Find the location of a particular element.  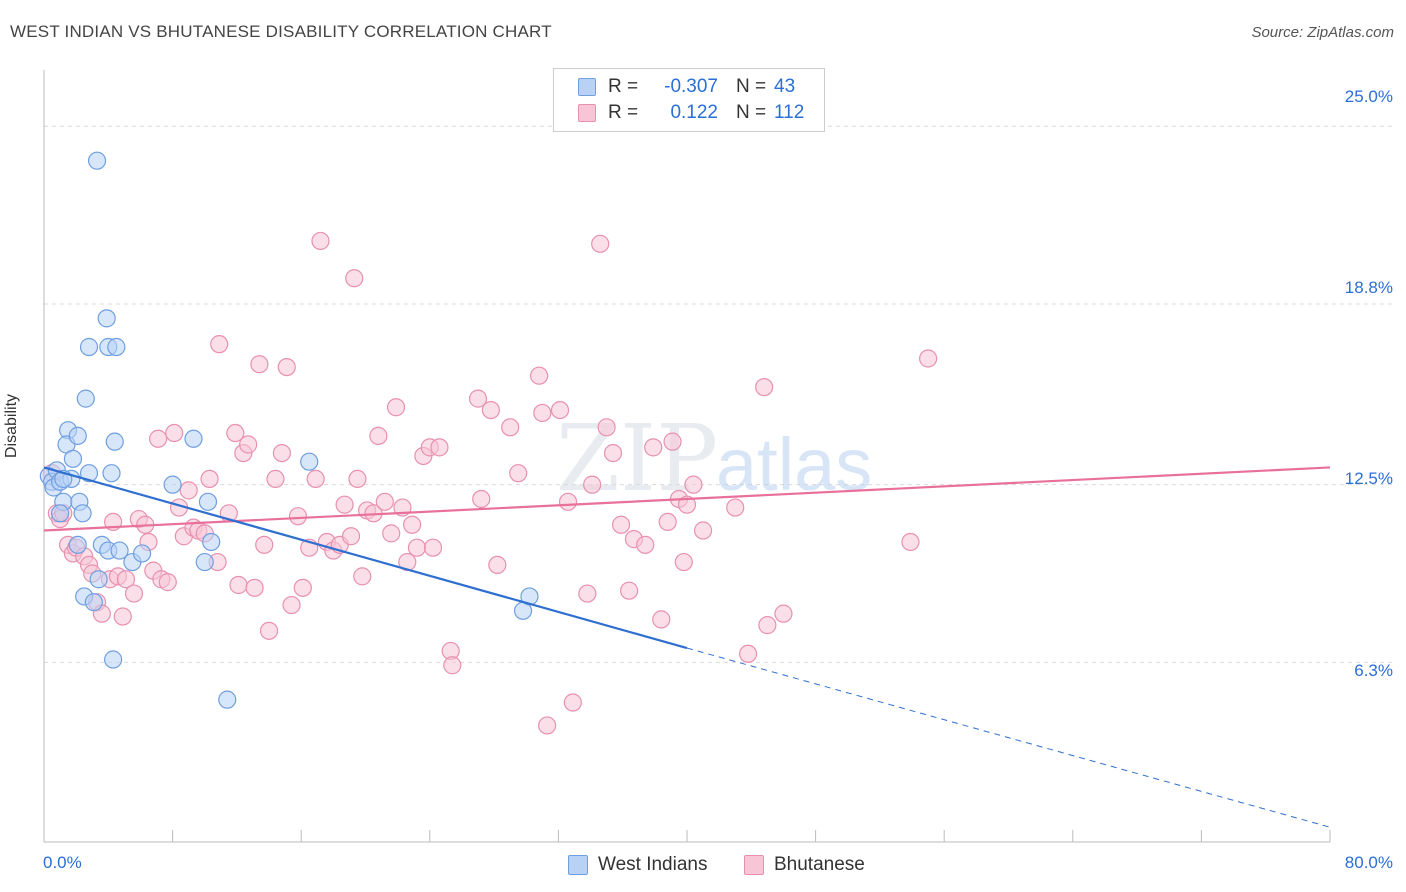

x-tick-label-min: 0.0% is located at coordinates (62, 862).